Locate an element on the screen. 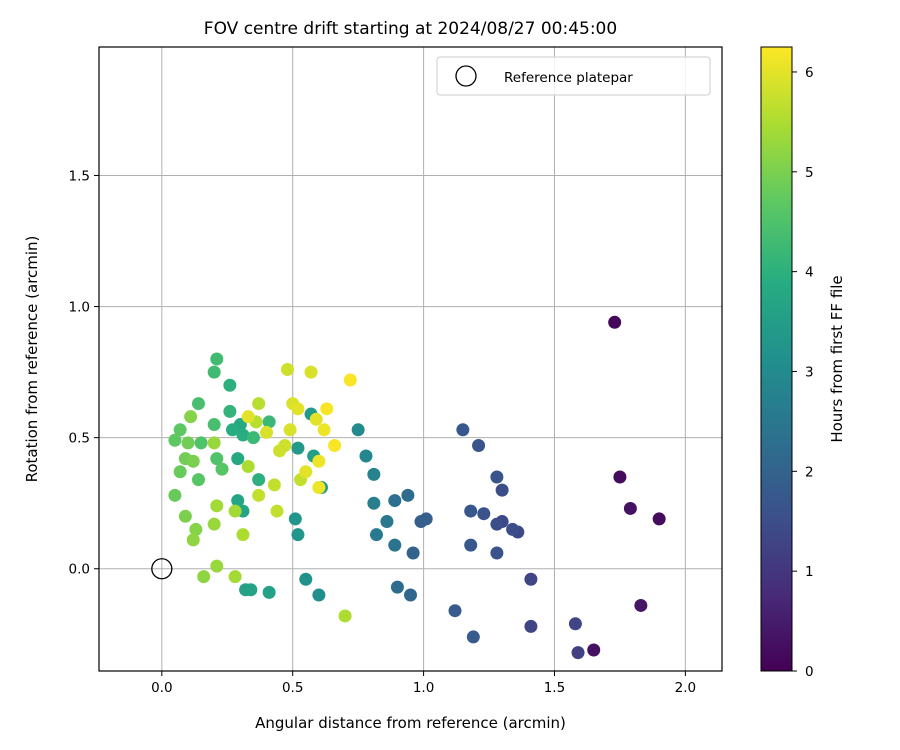 This screenshot has height=750, width=900. reference-platepar-marker is located at coordinates (162, 569).